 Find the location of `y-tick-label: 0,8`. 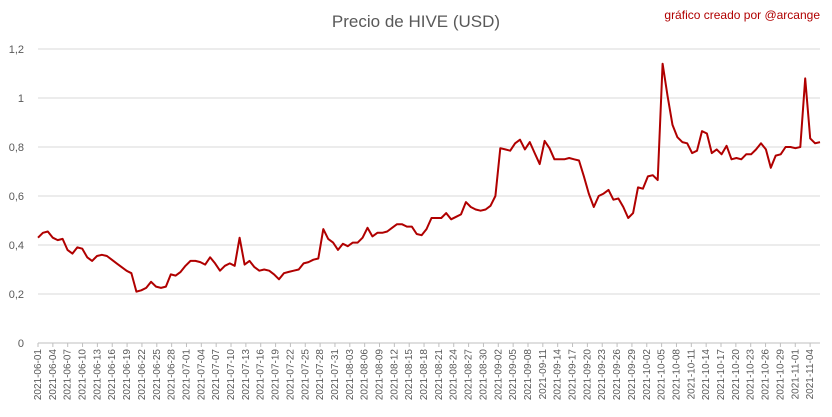

y-tick-label: 0,8 is located at coordinates (16, 148).